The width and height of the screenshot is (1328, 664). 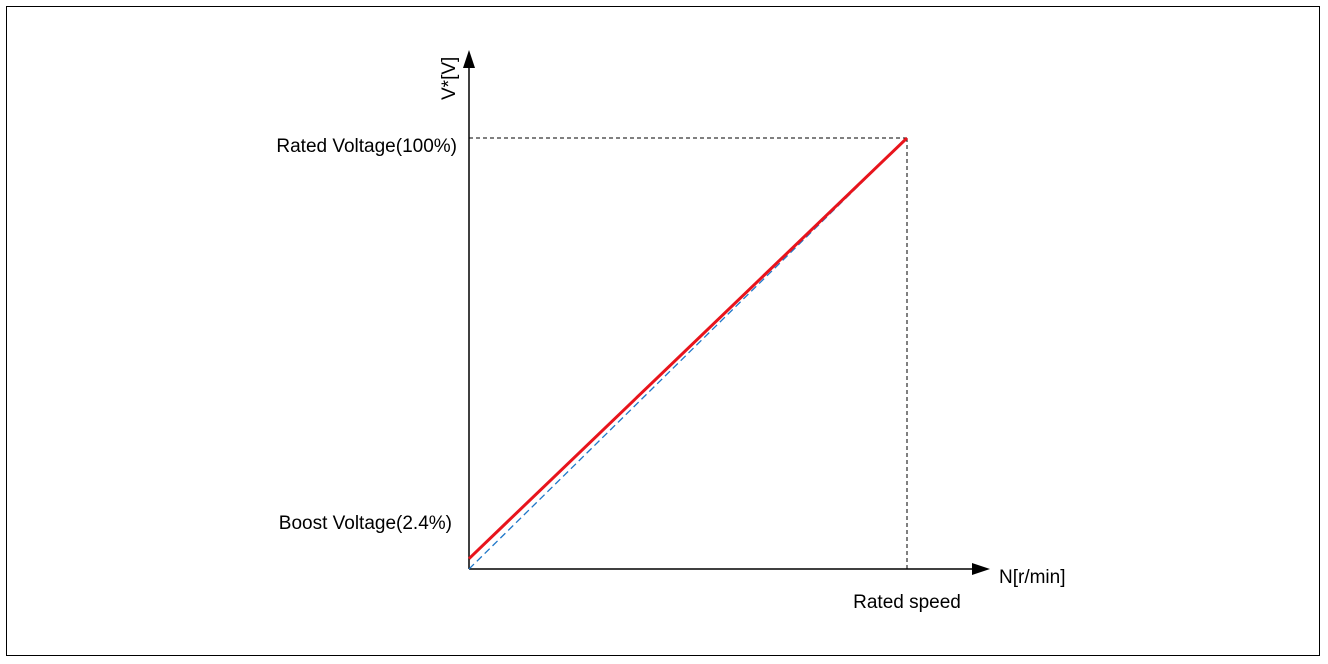 I want to click on y-axis-arrow-icon, so click(x=469, y=59).